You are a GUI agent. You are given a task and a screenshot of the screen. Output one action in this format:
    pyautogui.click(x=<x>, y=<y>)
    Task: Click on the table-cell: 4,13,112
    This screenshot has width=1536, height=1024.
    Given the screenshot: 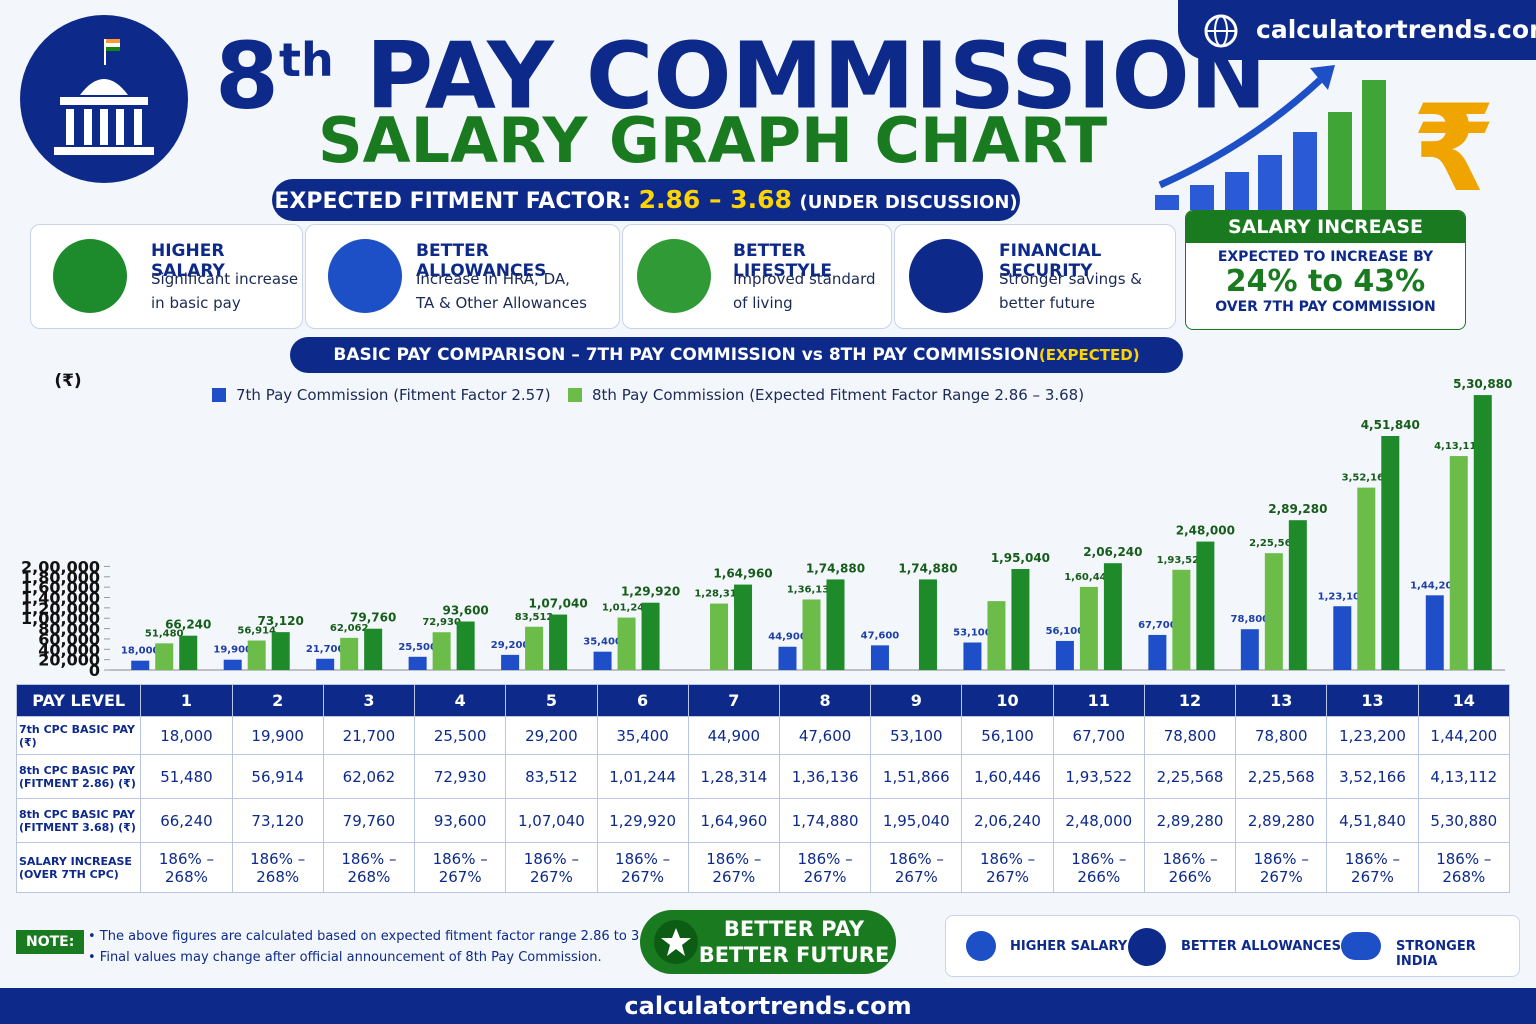 What is the action you would take?
    pyautogui.click(x=1464, y=776)
    